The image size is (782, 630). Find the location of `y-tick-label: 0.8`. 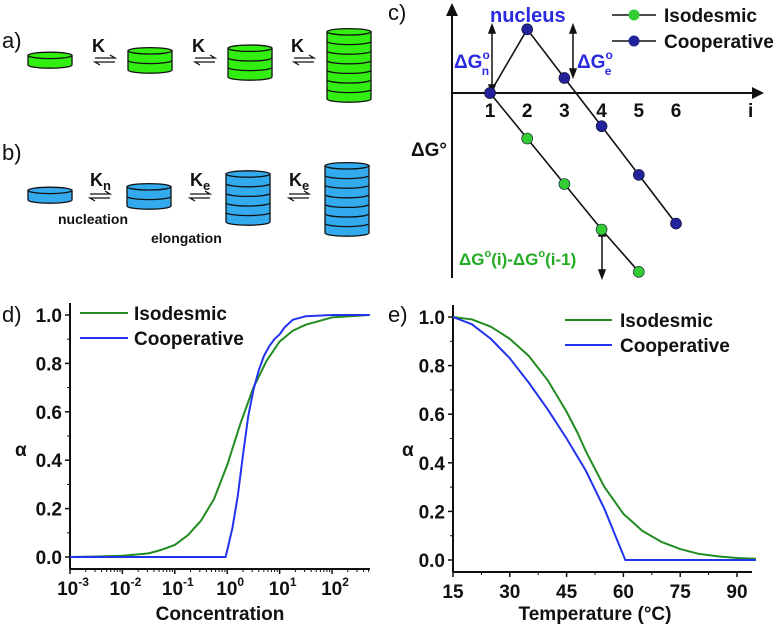

y-tick-label: 0.8 is located at coordinates (432, 367).